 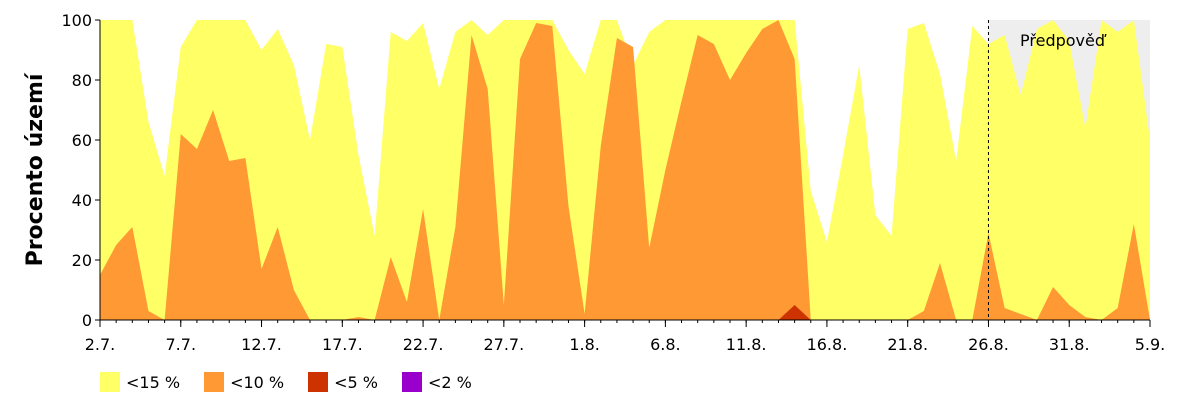 I want to click on y-tick-label: 20, so click(x=82, y=260).